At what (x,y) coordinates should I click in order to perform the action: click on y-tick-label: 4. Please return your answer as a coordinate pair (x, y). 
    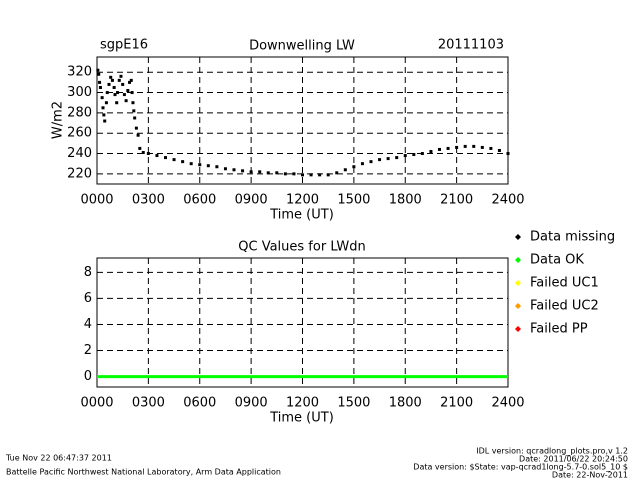
    Looking at the image, I should click on (88, 324).